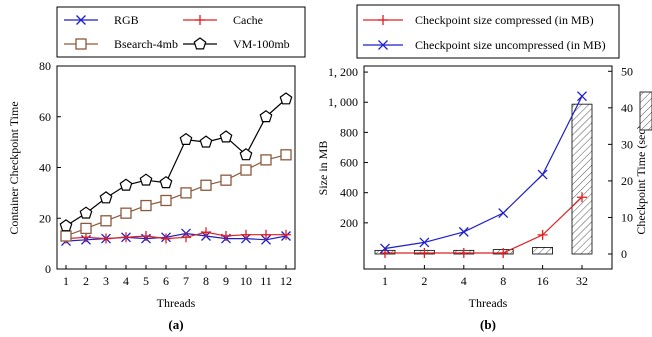  I want to click on y-tick-label-b: 600, so click(349, 163).